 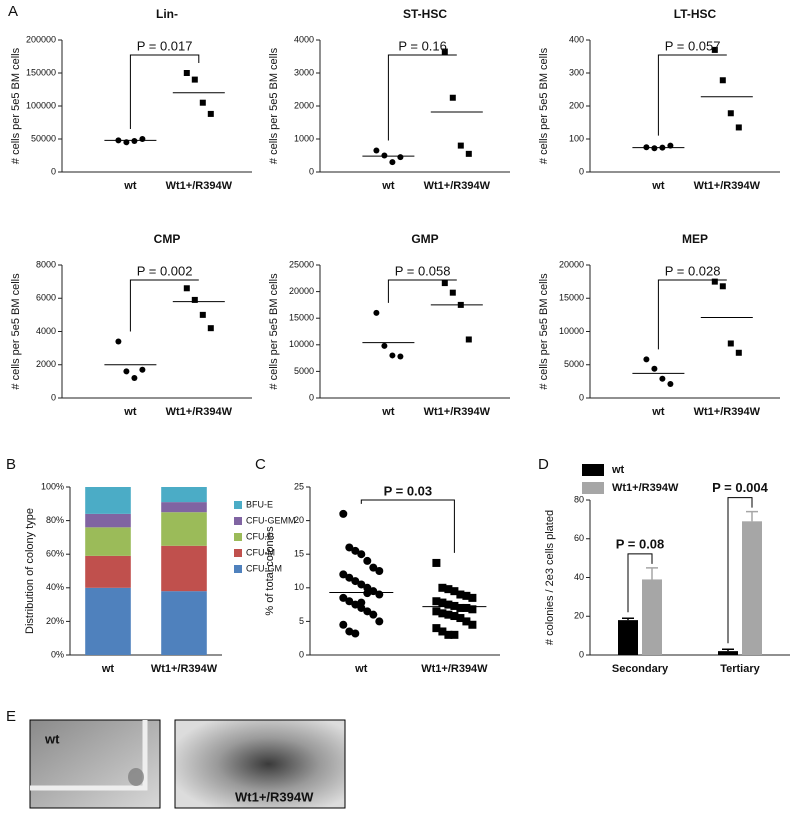 I want to click on y-tick-label: 100, so click(x=576, y=138).